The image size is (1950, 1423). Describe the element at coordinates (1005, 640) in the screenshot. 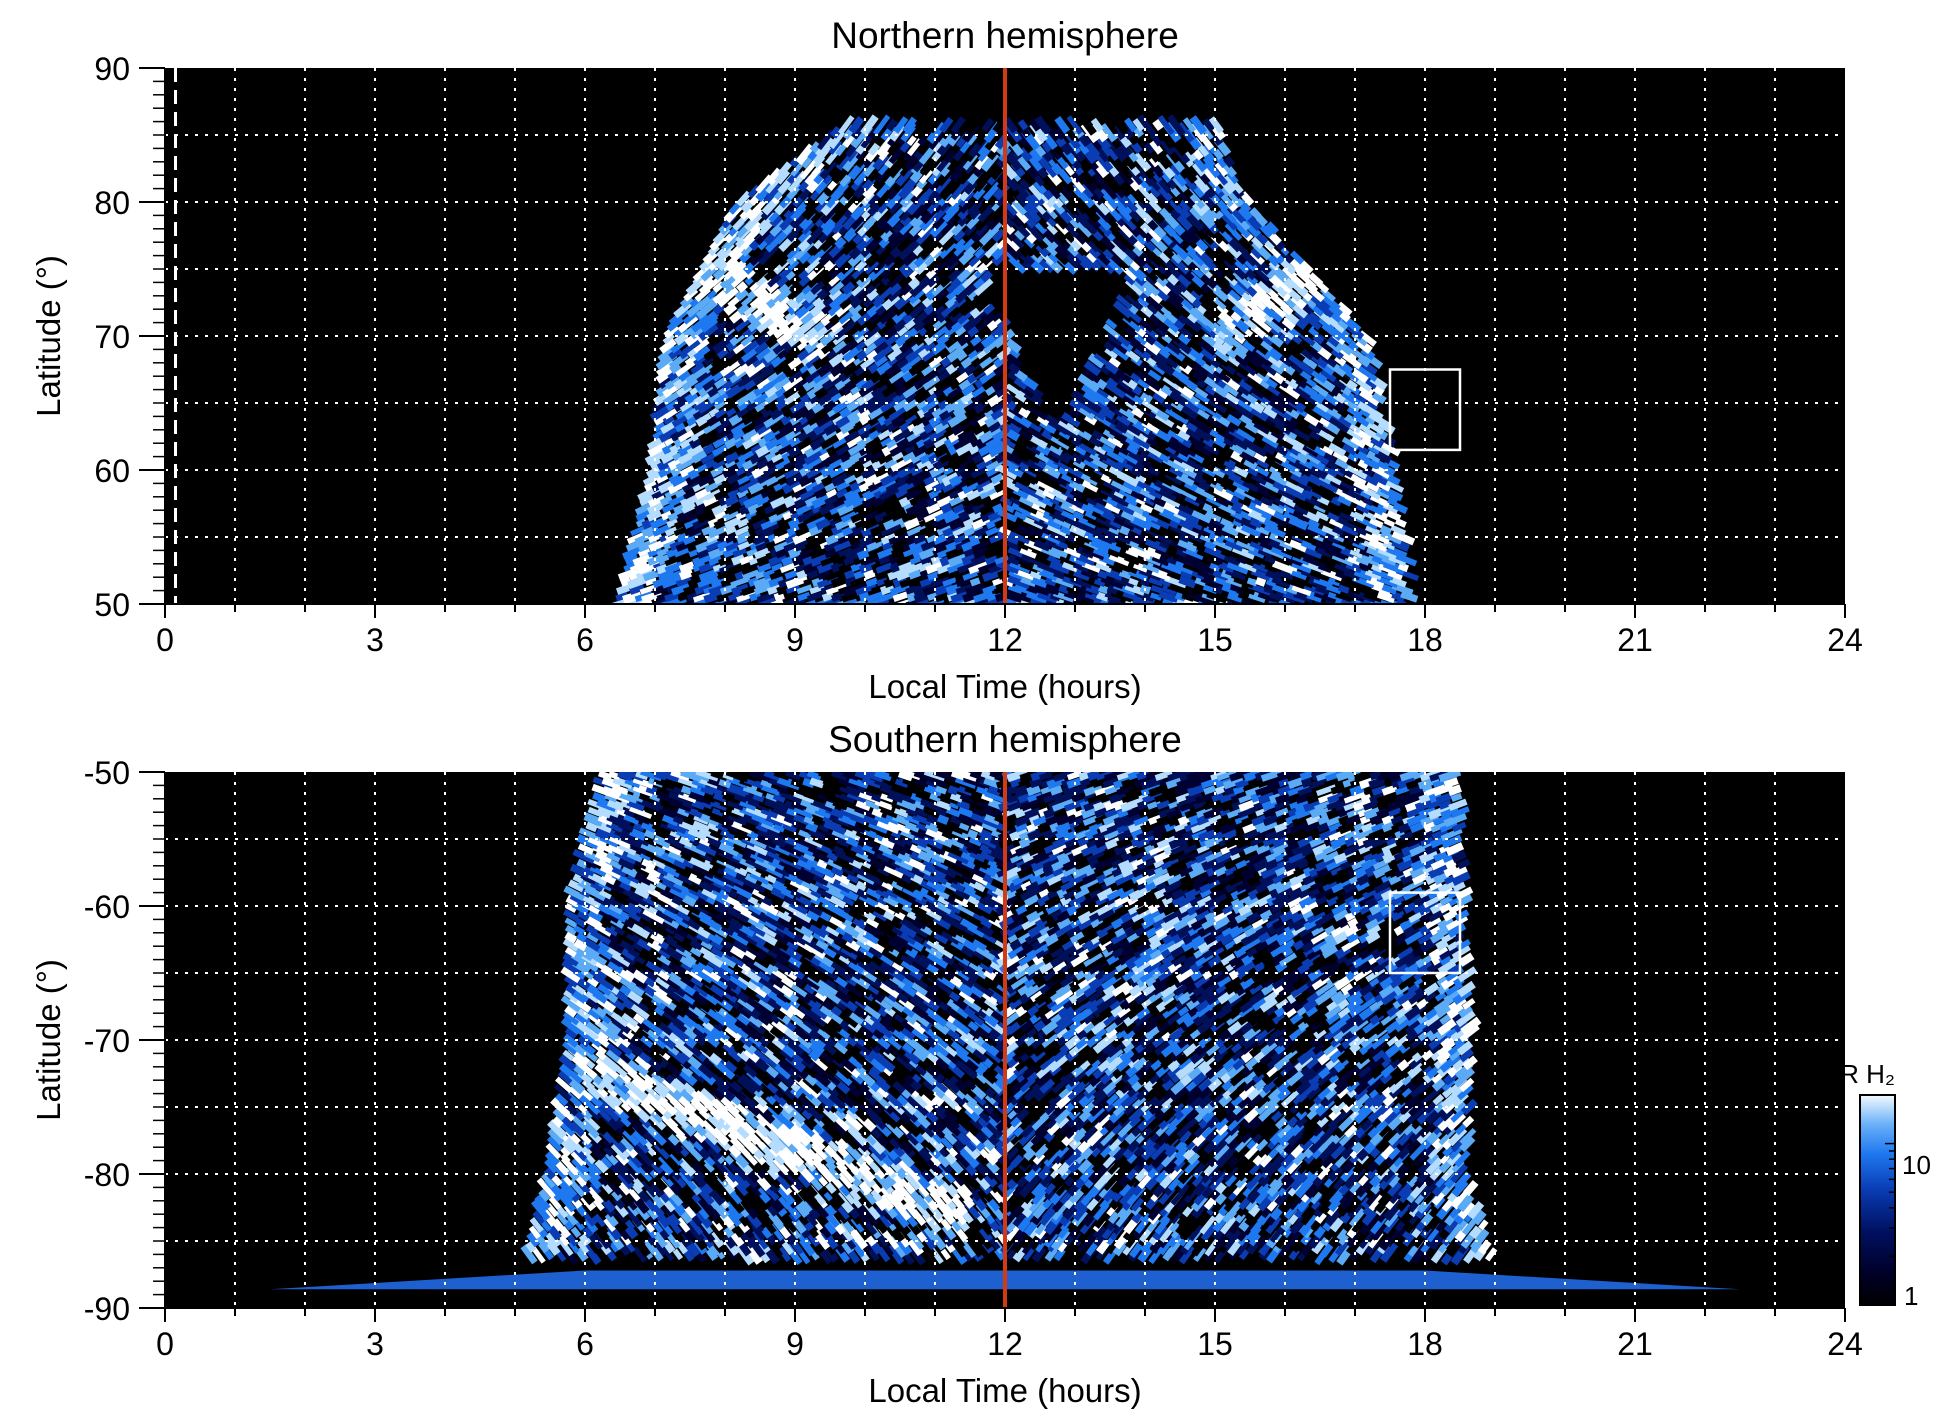

I see `x-tick-label: 12` at that location.